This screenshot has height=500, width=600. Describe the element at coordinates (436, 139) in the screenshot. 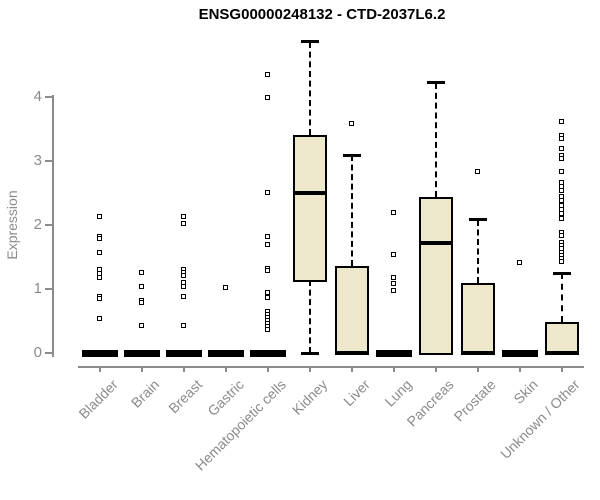

I see `whisker-upper-pancreas` at that location.